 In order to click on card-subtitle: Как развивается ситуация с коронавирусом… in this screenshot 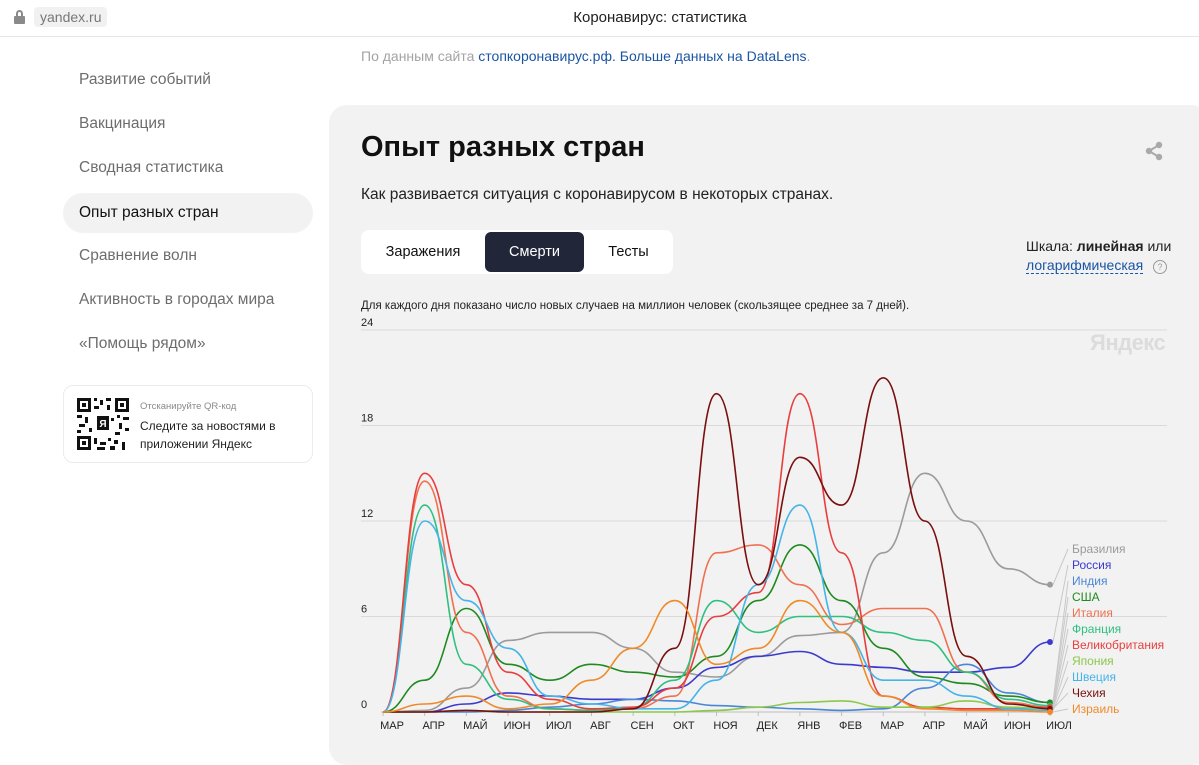, I will do `click(597, 194)`.